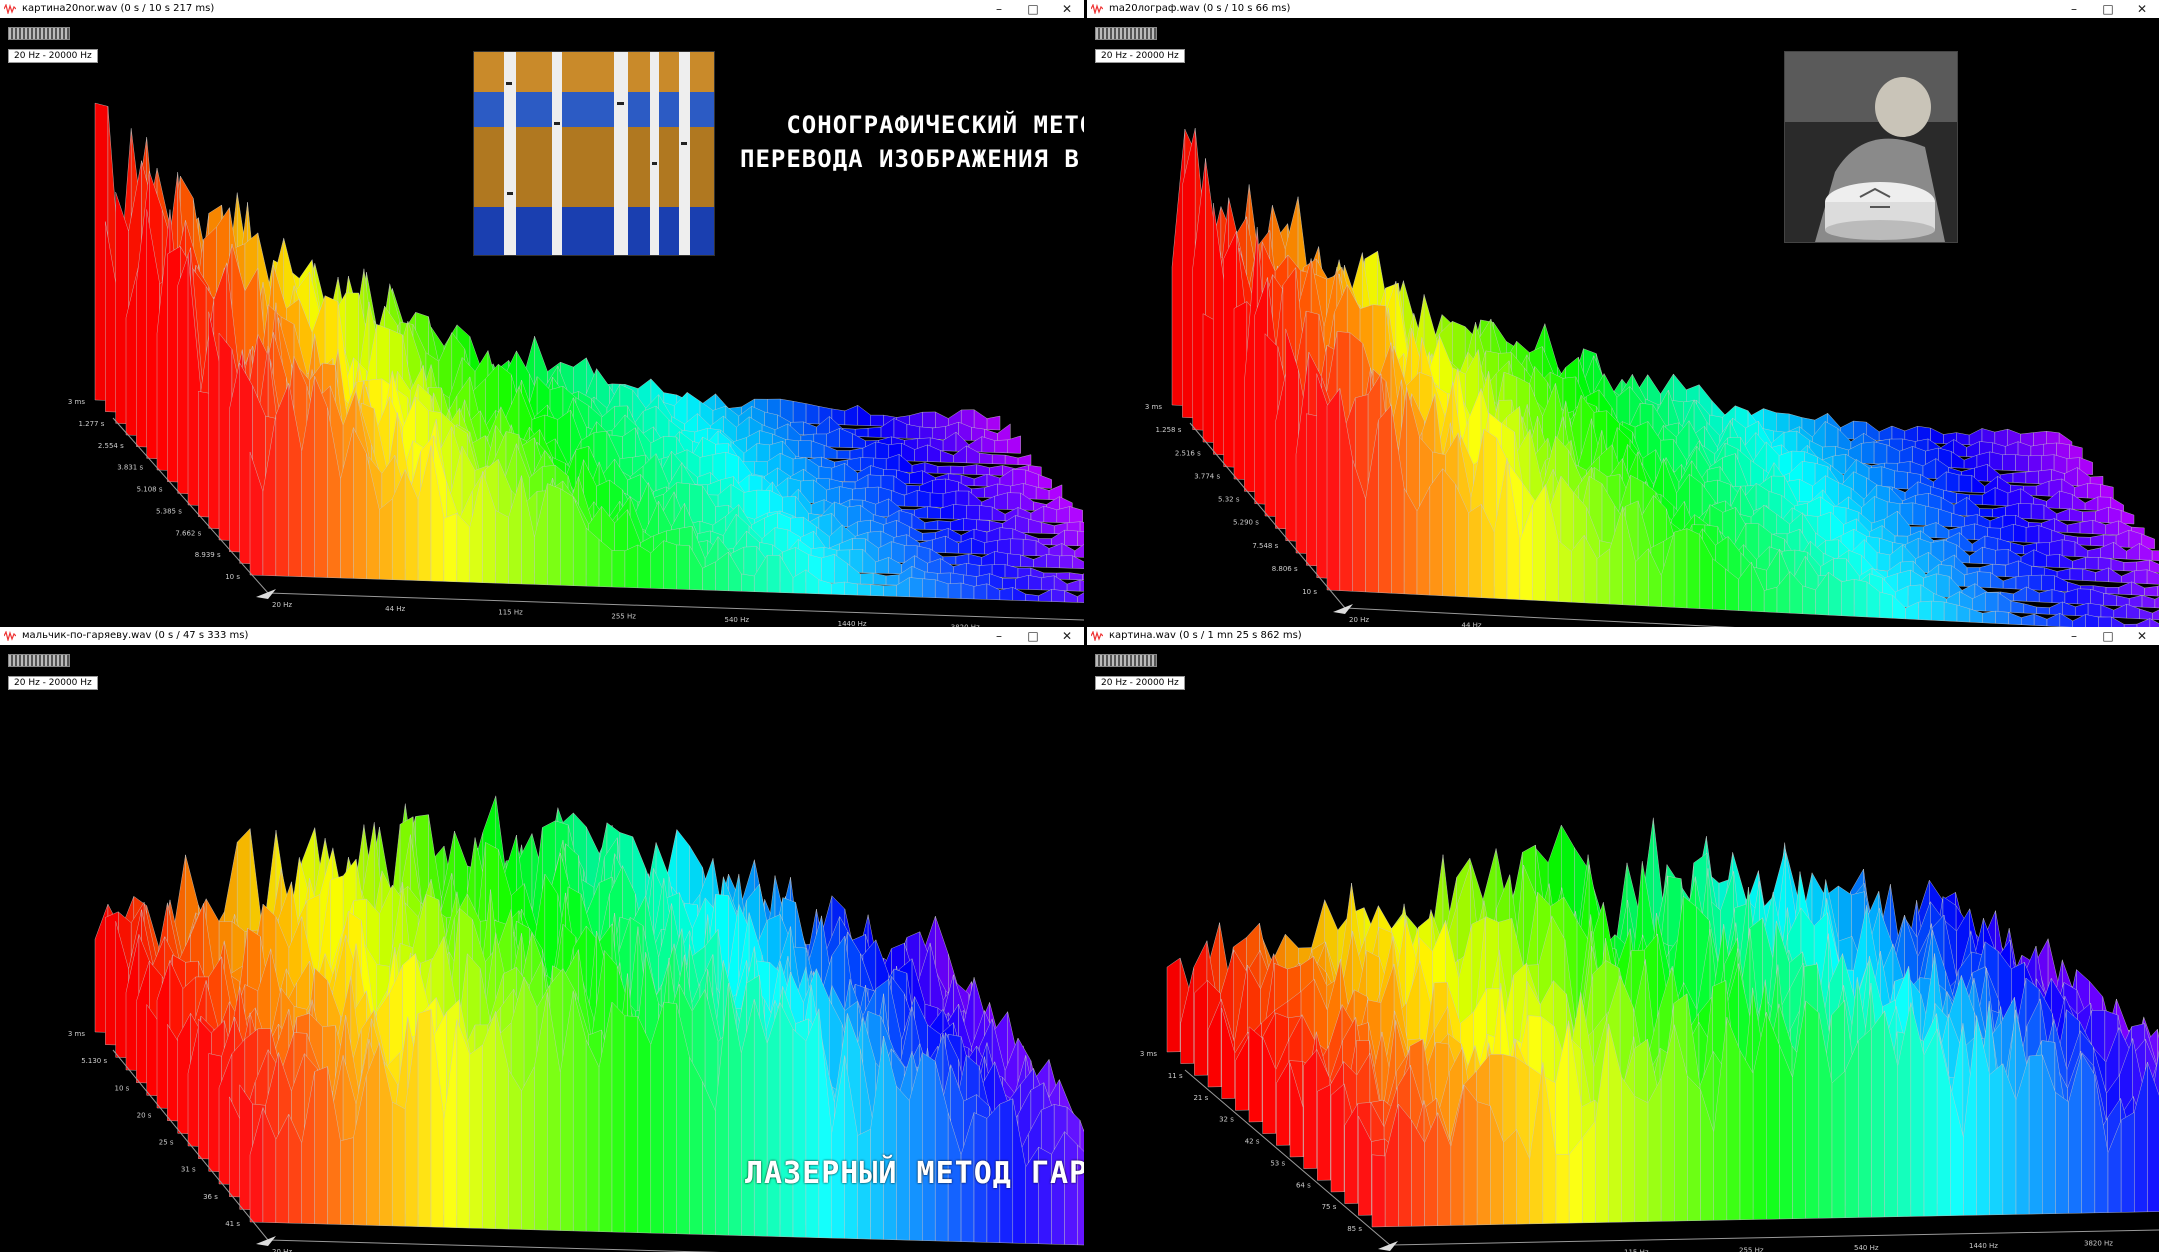  Describe the element at coordinates (1472, 624) in the screenshot. I see `frequency-tick-label: 44 Hz` at that location.